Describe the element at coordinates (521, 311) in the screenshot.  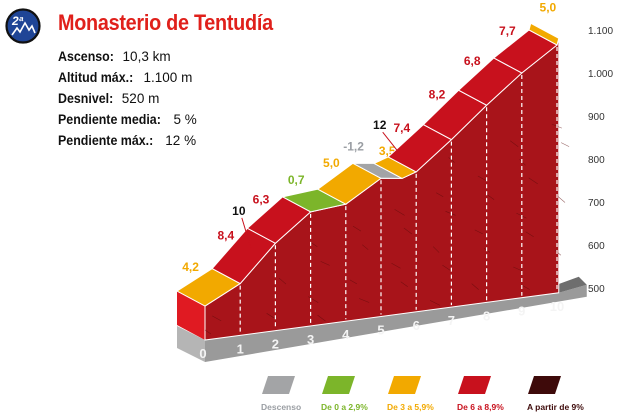
I see `km-tick-label: 9` at that location.